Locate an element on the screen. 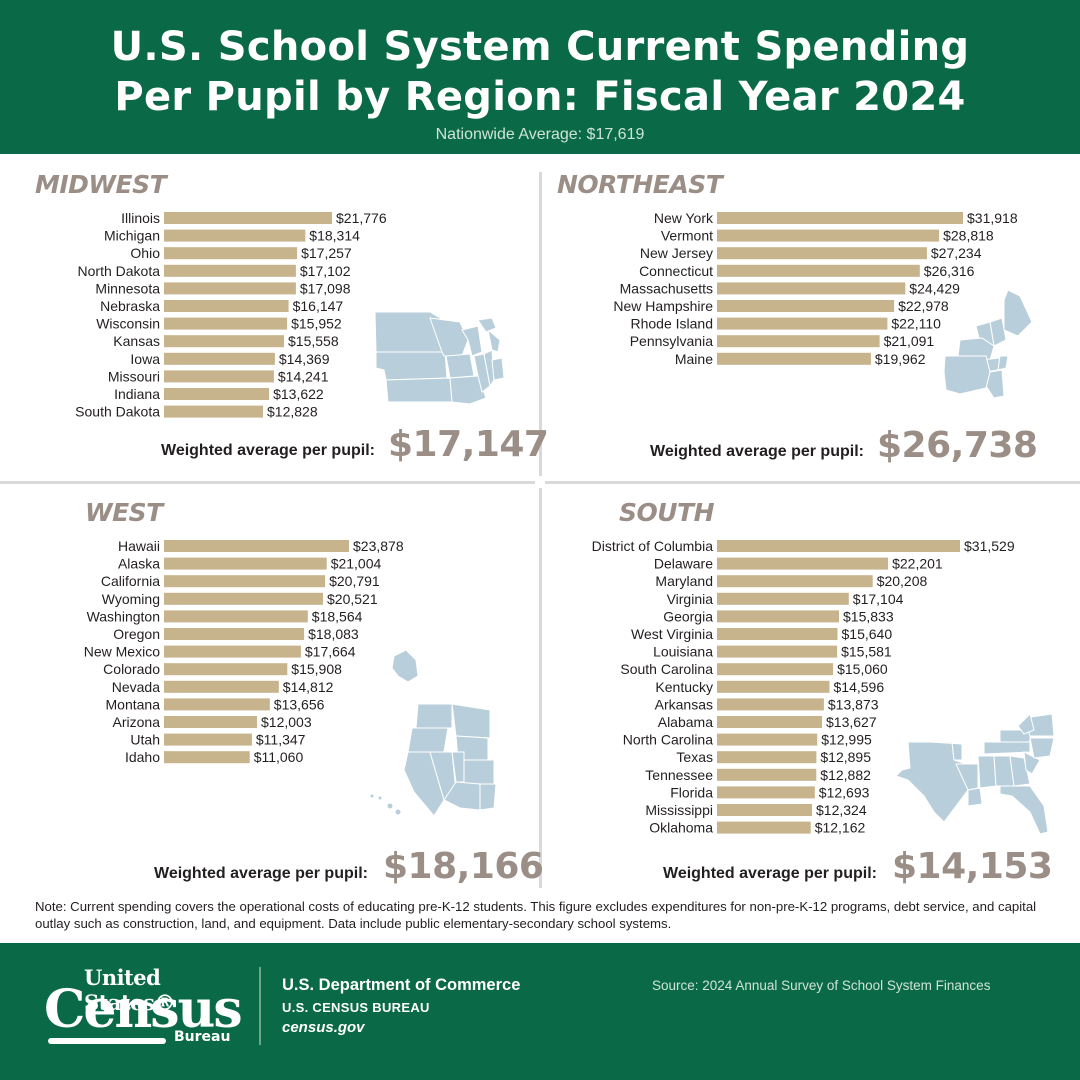 This screenshot has height=1080, width=1080. west-value-label-california: $20,791 is located at coordinates (354, 581).